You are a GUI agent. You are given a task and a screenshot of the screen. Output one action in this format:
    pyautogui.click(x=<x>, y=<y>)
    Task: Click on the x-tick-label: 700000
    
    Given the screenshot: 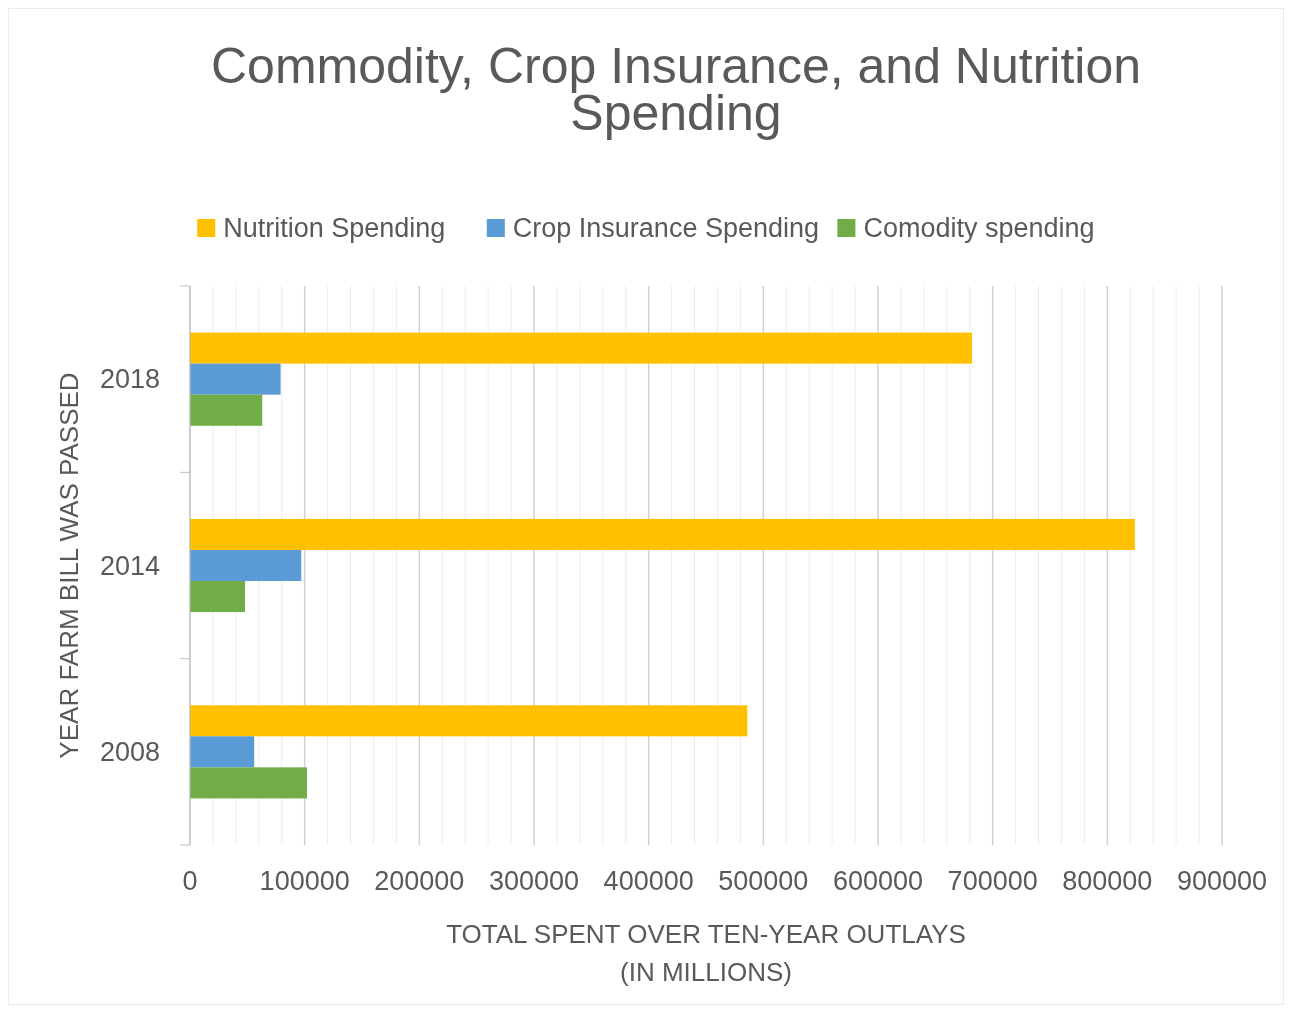 What is the action you would take?
    pyautogui.click(x=992, y=881)
    